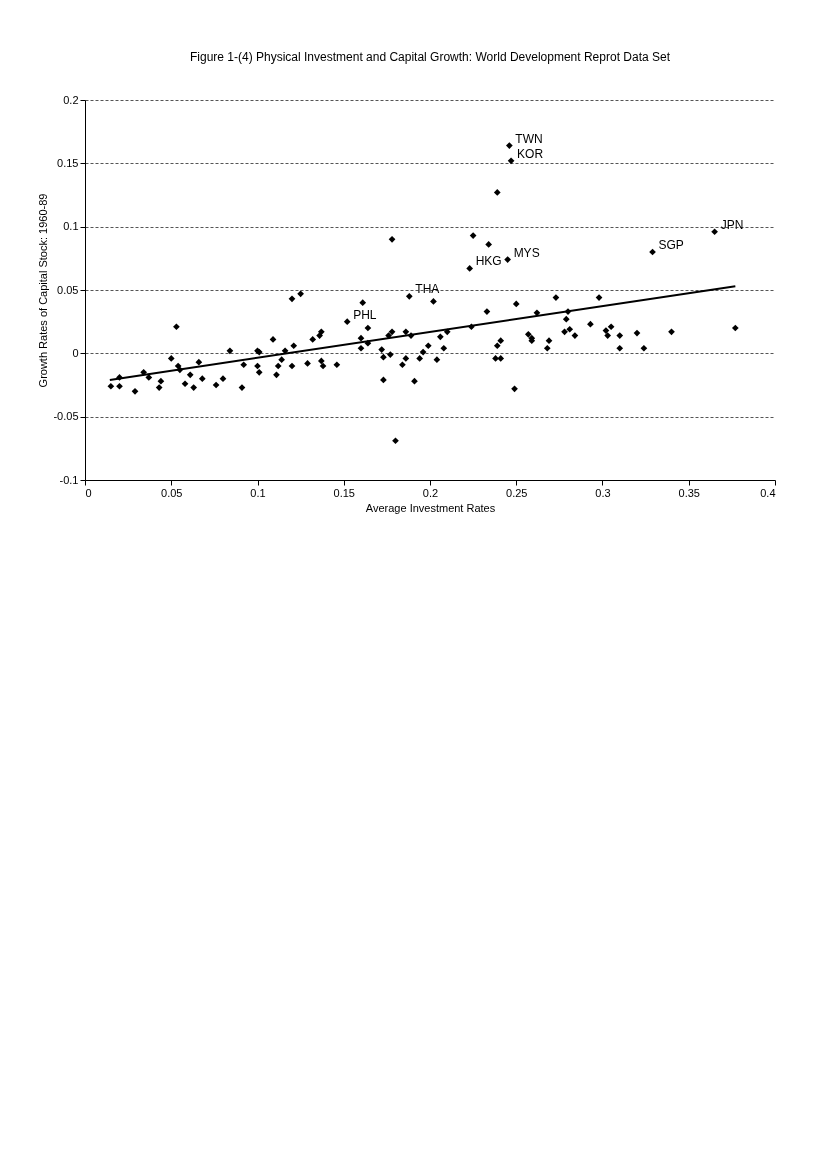  What do you see at coordinates (488, 261) in the screenshot?
I see `annotation: HKG` at bounding box center [488, 261].